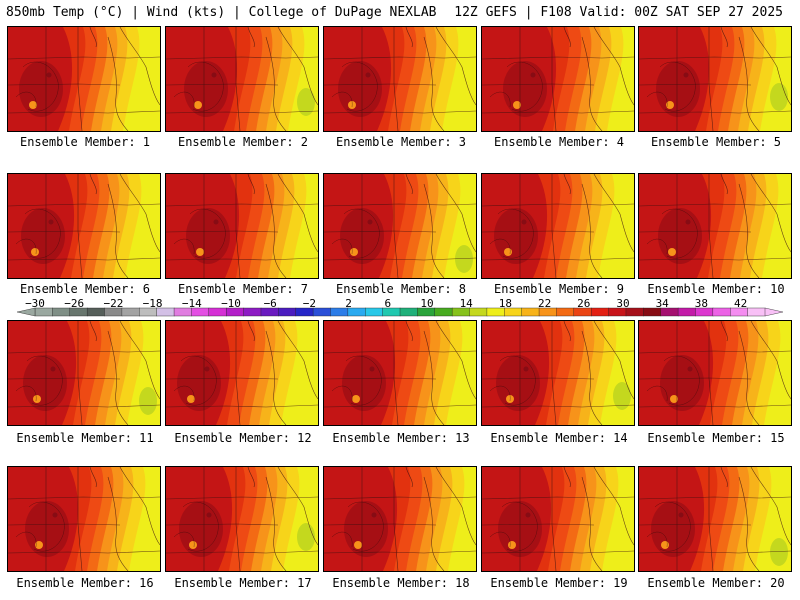 This screenshot has height=600, width=800. Describe the element at coordinates (113, 303) in the screenshot. I see `colorbar-tick-label: −22` at that location.